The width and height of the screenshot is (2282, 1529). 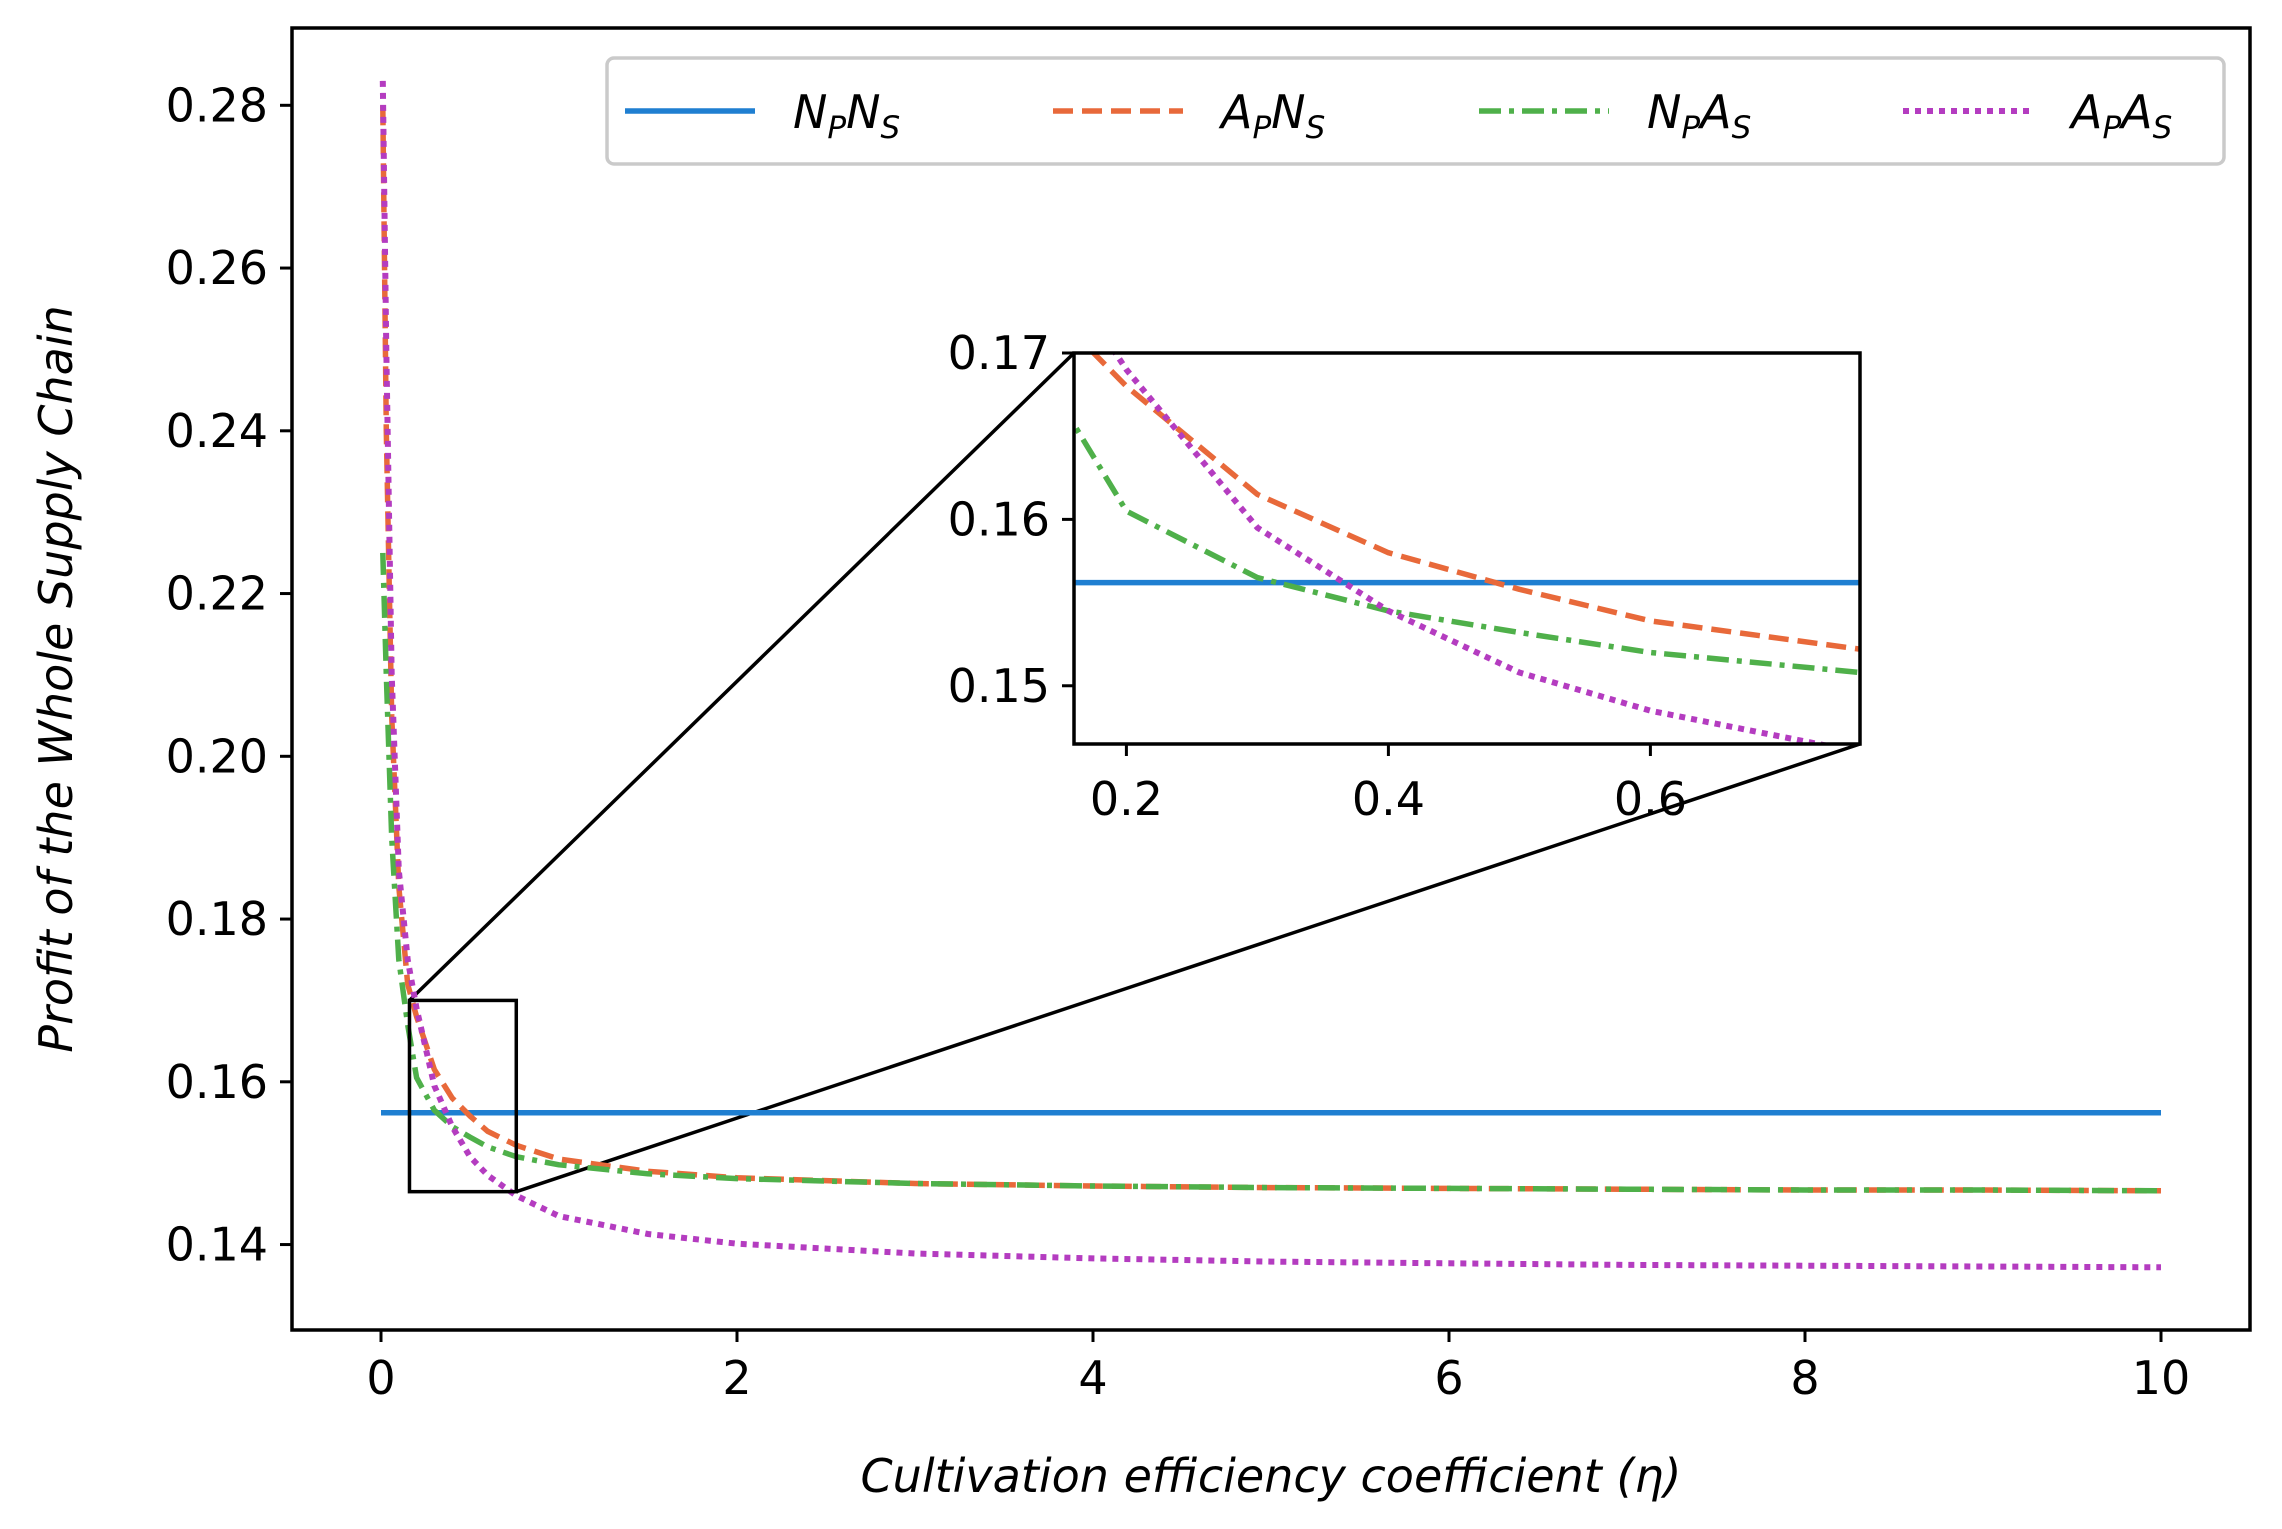 I want to click on inset-axes, so click(x=1467, y=548).